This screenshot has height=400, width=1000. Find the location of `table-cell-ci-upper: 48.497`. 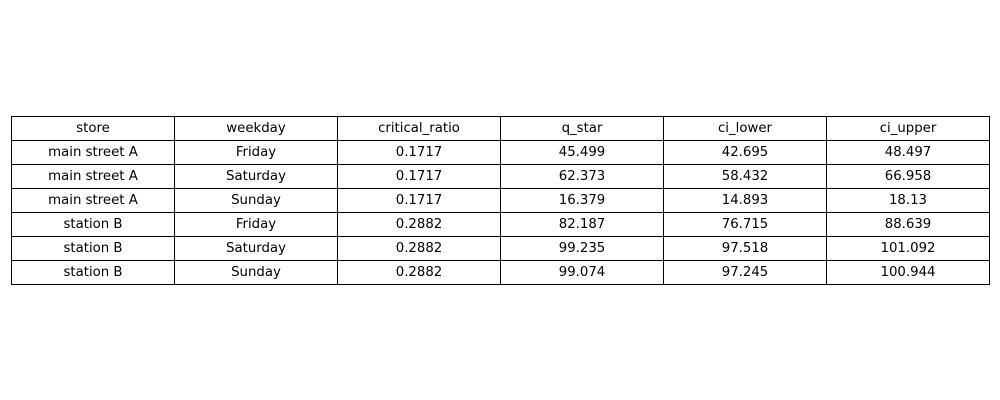

table-cell-ci-upper: 48.497 is located at coordinates (908, 152).